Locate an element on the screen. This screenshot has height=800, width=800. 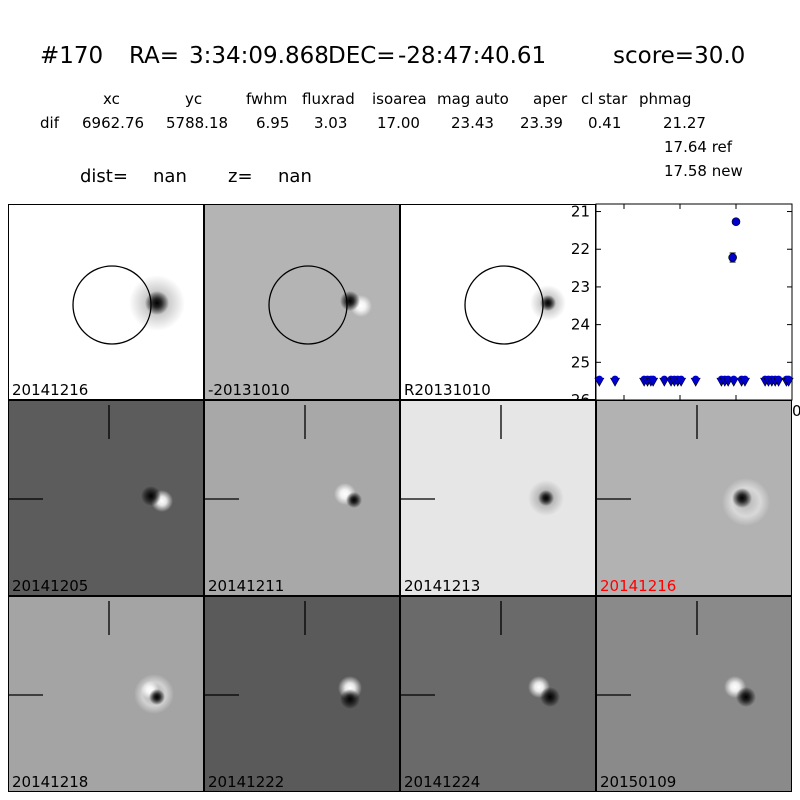
stamp-ref: R20131010 is located at coordinates (498, 302).